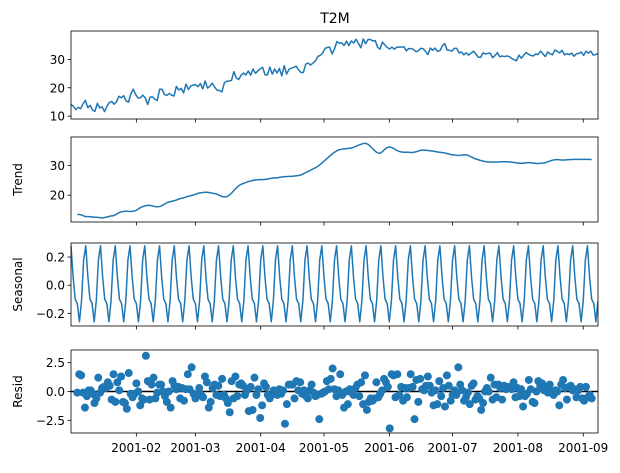  I want to click on y-axis-label: Trend, so click(18, 180).